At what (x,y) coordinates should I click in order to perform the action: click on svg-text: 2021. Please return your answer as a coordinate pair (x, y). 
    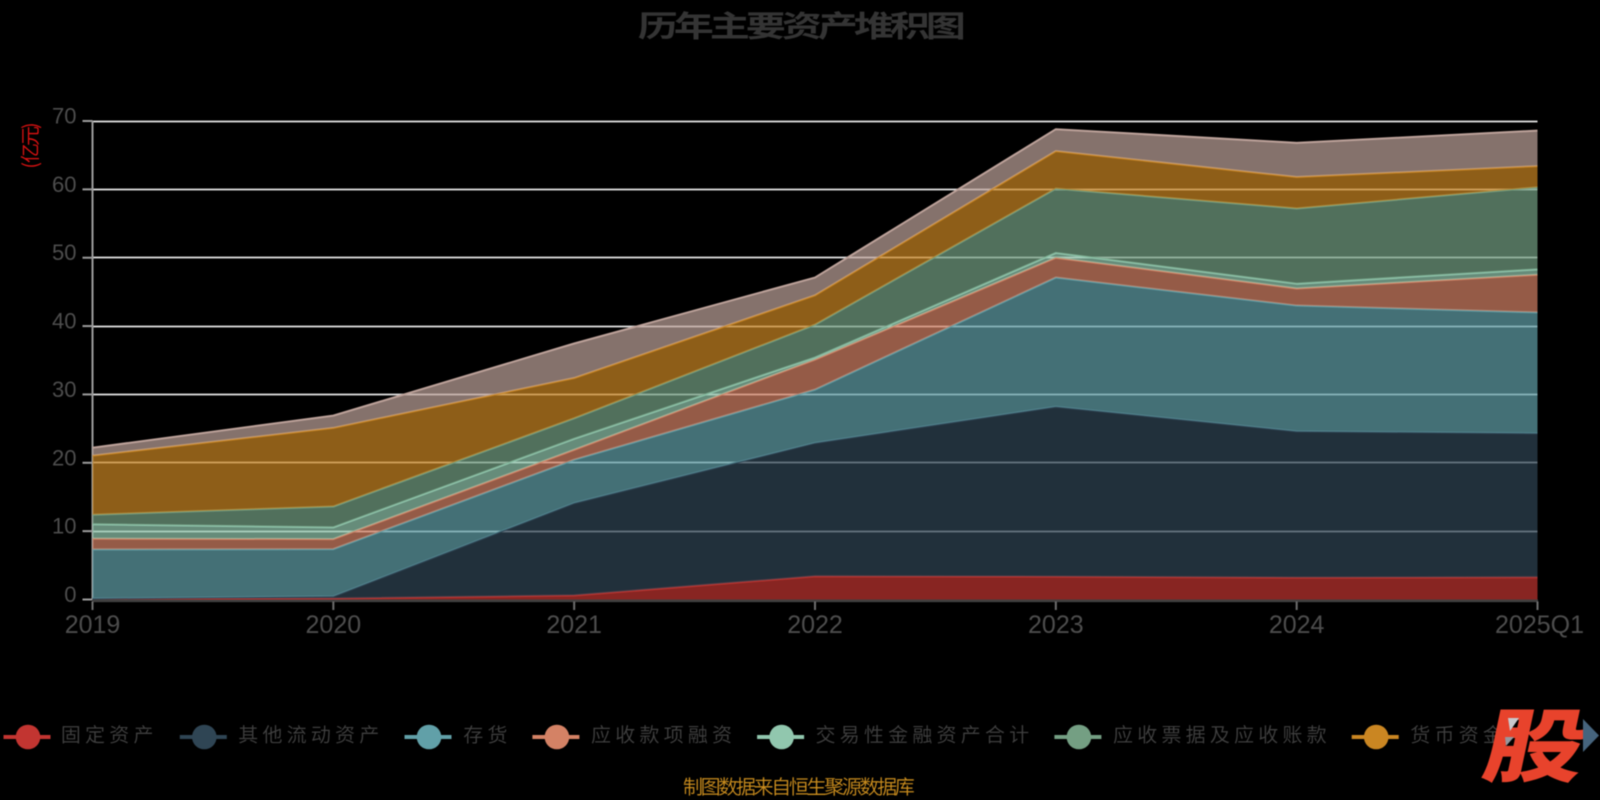
    Looking at the image, I should click on (574, 625).